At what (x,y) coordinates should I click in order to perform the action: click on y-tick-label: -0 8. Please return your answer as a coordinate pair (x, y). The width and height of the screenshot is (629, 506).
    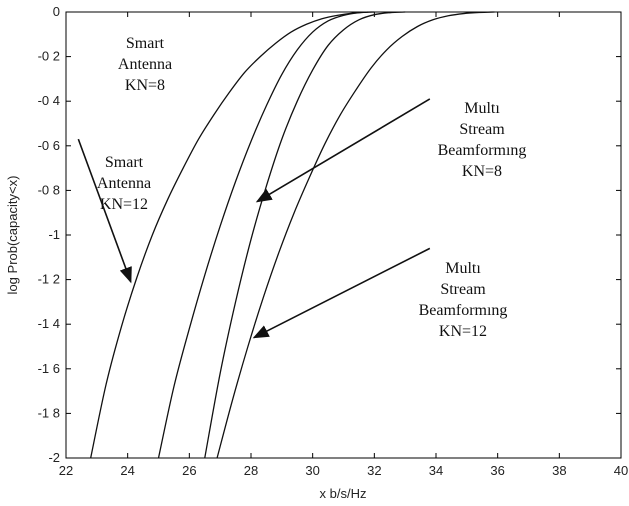
    Looking at the image, I should click on (49, 189).